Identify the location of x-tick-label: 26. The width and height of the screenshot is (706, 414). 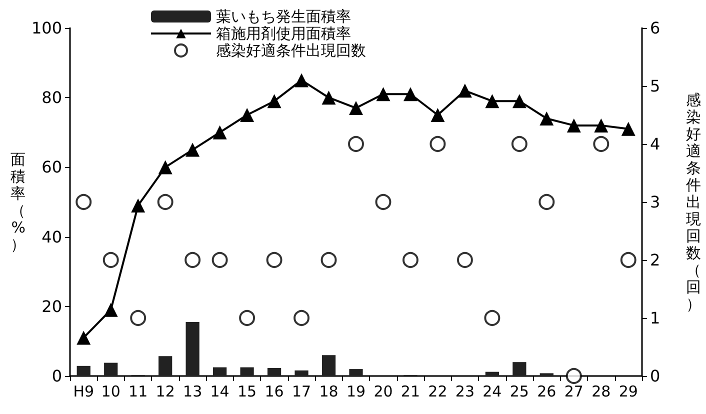
(546, 391).